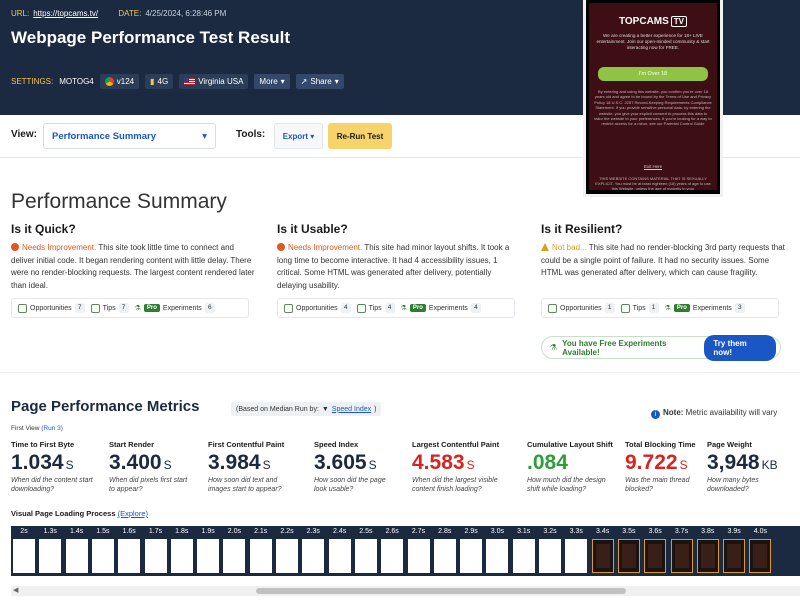  Describe the element at coordinates (32, 81) in the screenshot. I see `settings-label: SETTINGS:` at that location.